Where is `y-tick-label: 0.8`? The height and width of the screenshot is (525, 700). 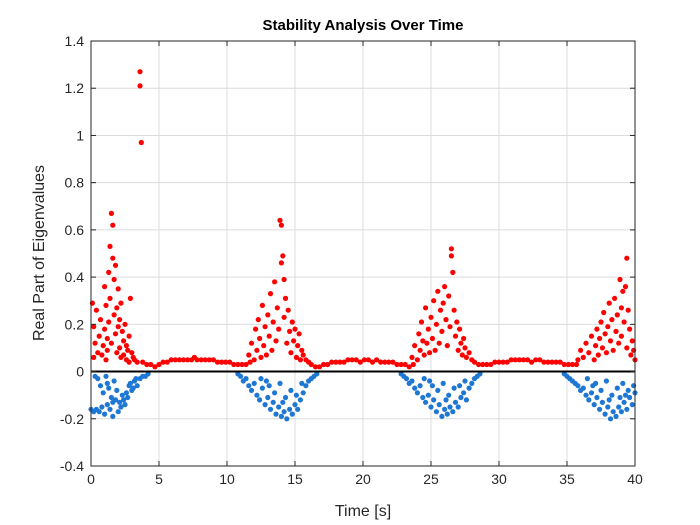
y-tick-label: 0.8 is located at coordinates (75, 183).